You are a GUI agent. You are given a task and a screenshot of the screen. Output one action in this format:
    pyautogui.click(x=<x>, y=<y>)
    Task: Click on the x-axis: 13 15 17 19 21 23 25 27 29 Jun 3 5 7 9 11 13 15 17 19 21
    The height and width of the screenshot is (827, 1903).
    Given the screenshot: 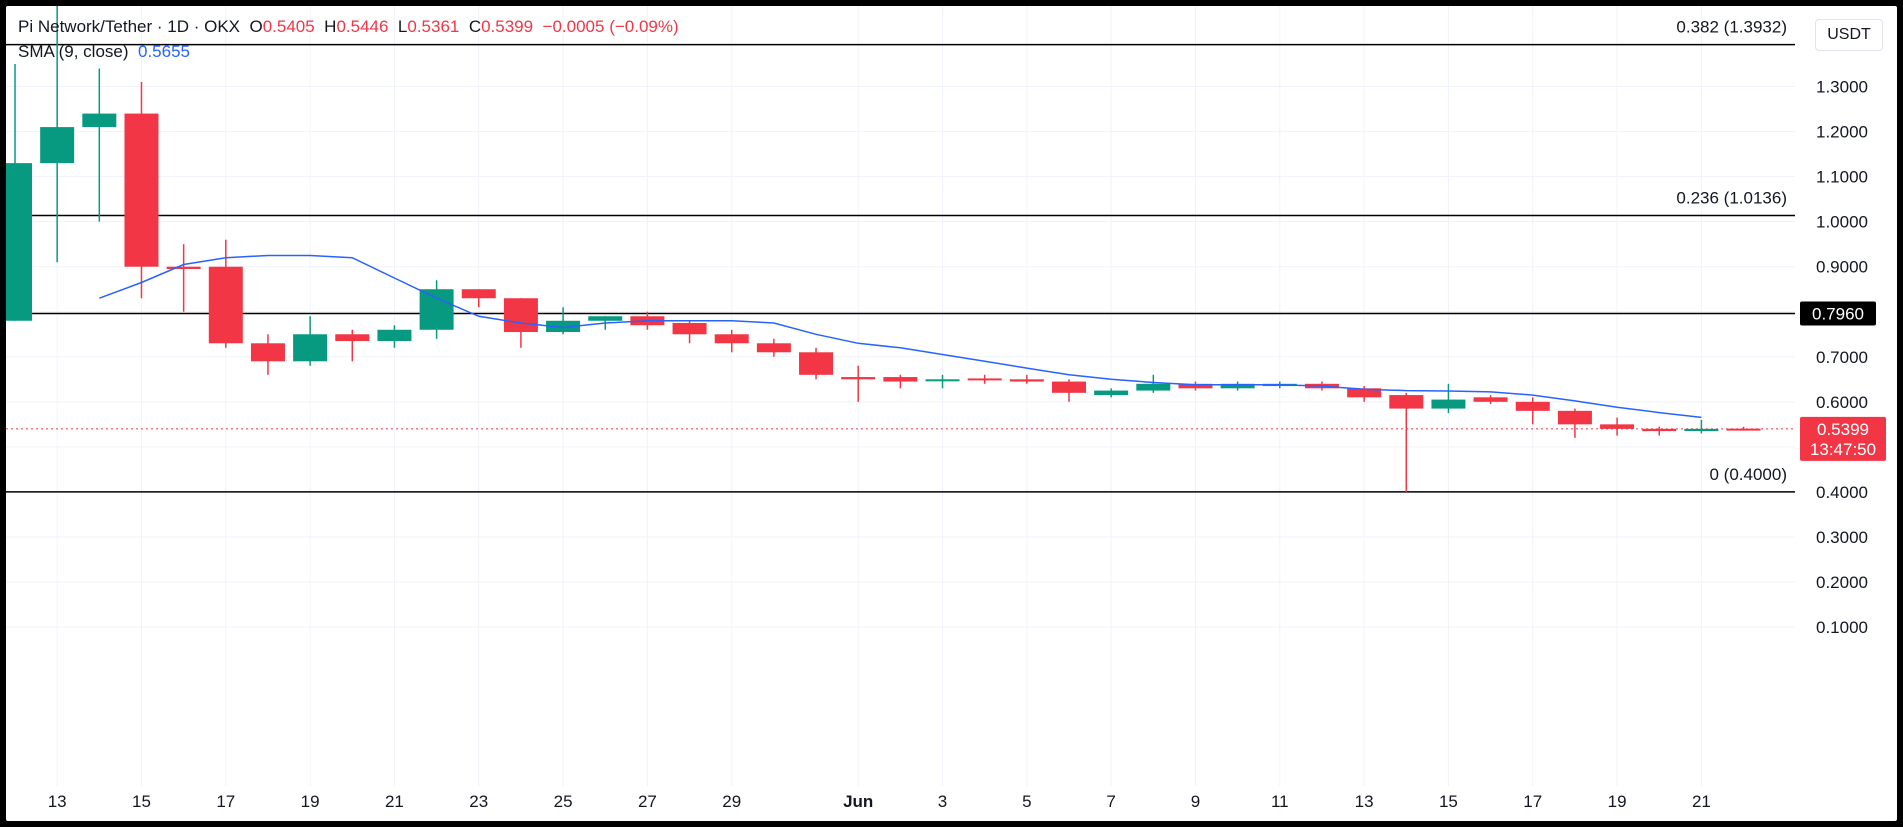 What is the action you would take?
    pyautogui.click(x=879, y=801)
    